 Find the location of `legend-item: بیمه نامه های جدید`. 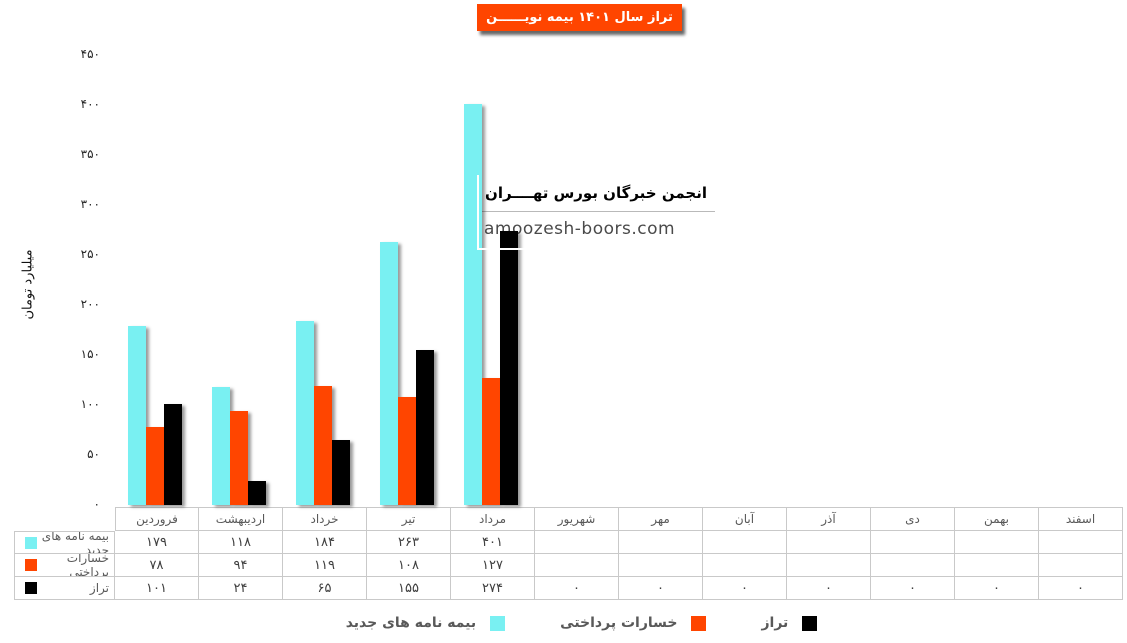

legend-item: بیمه نامه های جدید is located at coordinates (425, 623).